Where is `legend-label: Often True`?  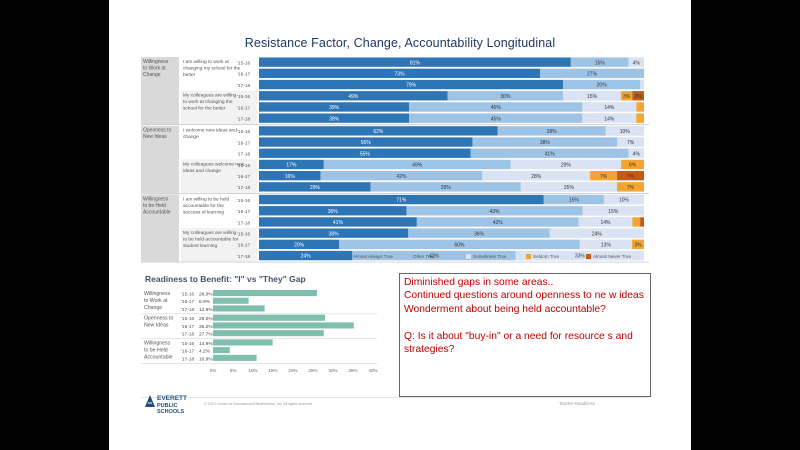 legend-label: Often True is located at coordinates (424, 256).